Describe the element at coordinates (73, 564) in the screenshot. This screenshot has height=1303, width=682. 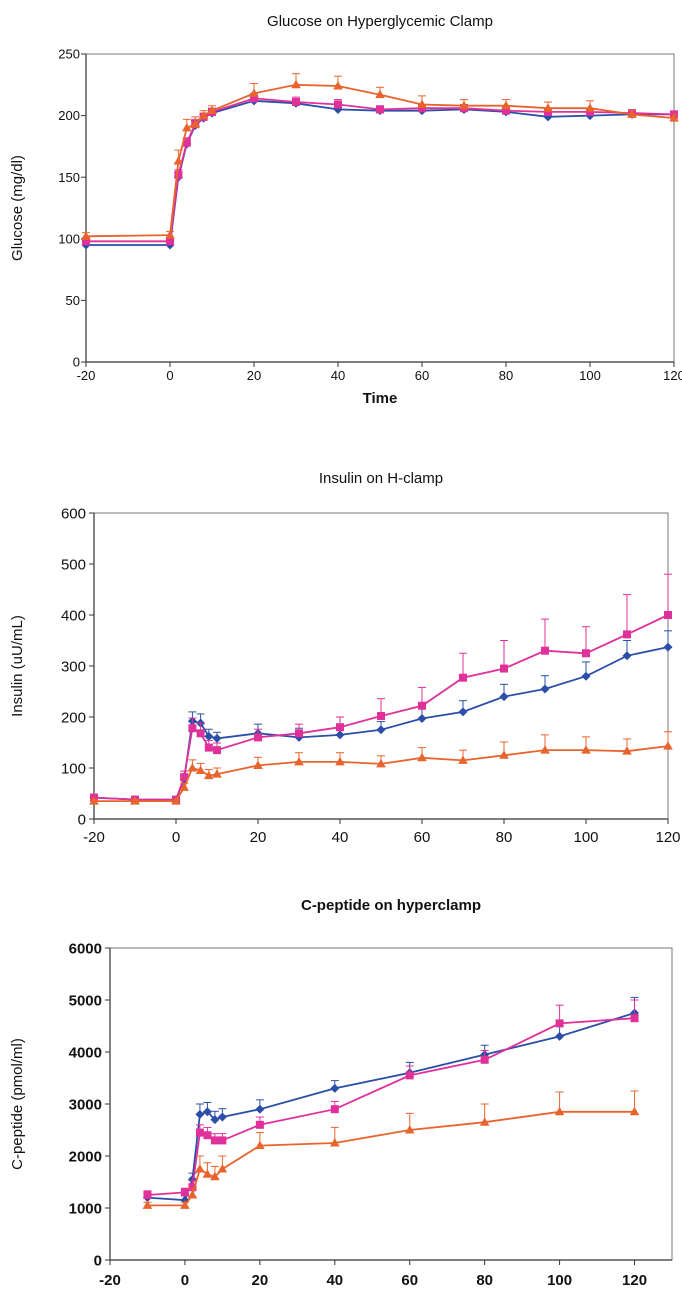
I see `y-tick-label: 500` at that location.